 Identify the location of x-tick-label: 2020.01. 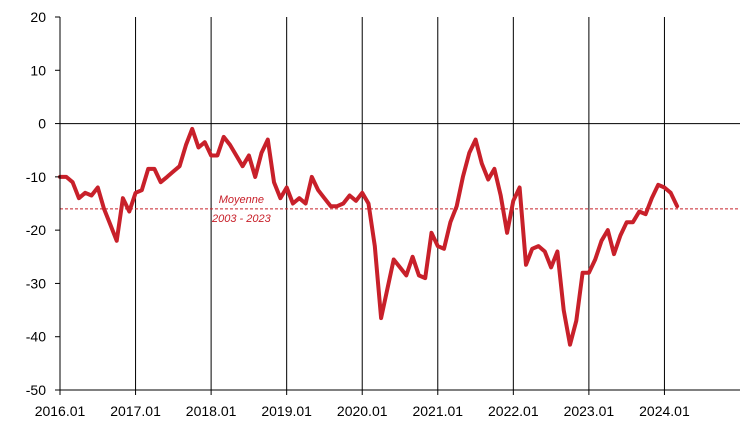
(362, 411).